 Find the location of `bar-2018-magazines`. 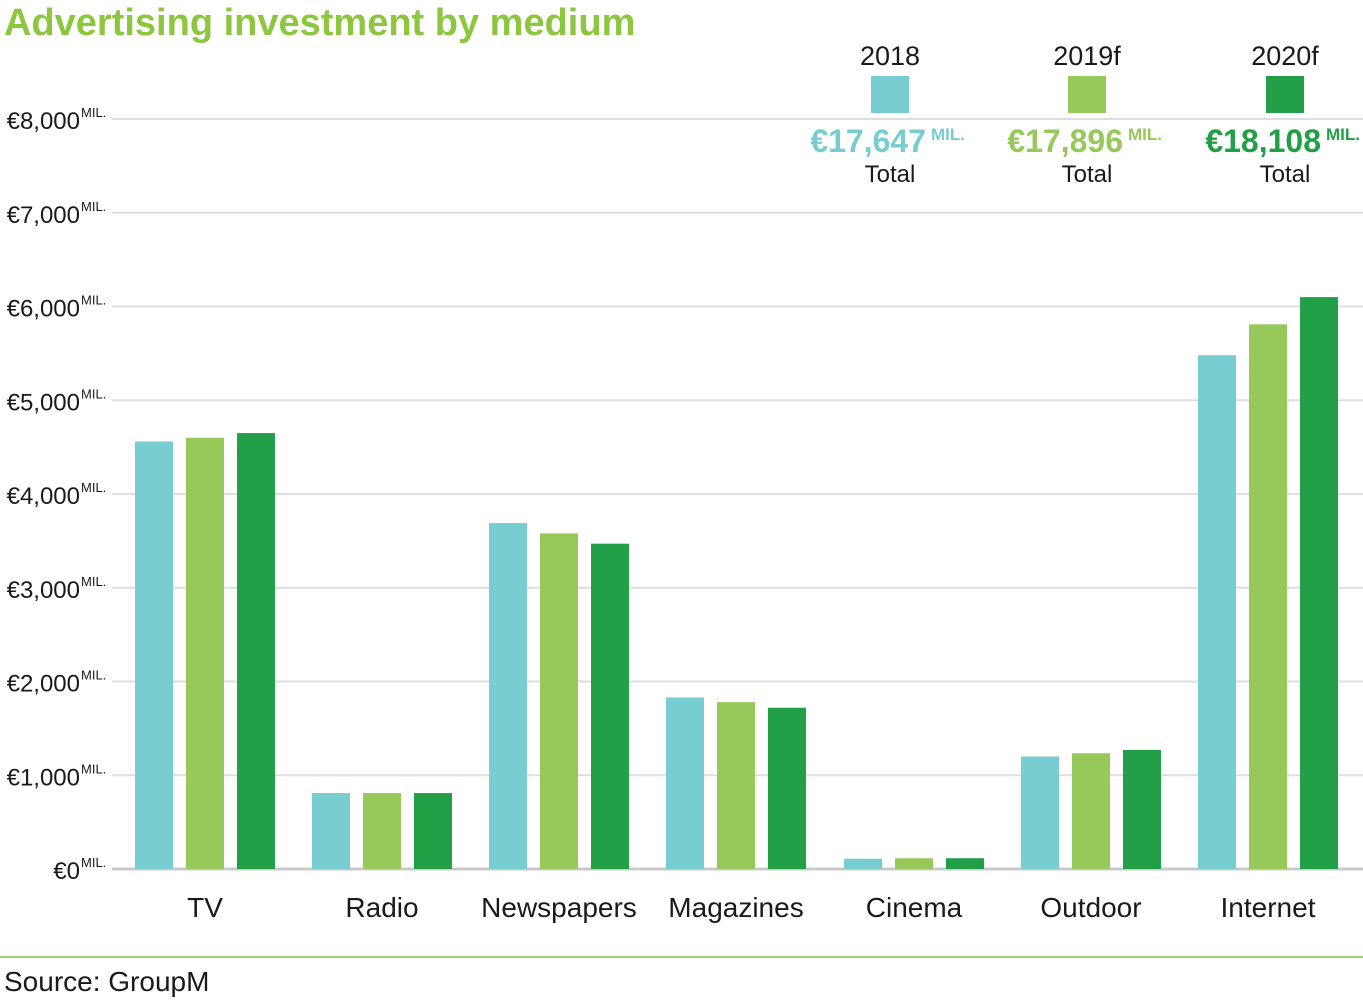

bar-2018-magazines is located at coordinates (685, 783).